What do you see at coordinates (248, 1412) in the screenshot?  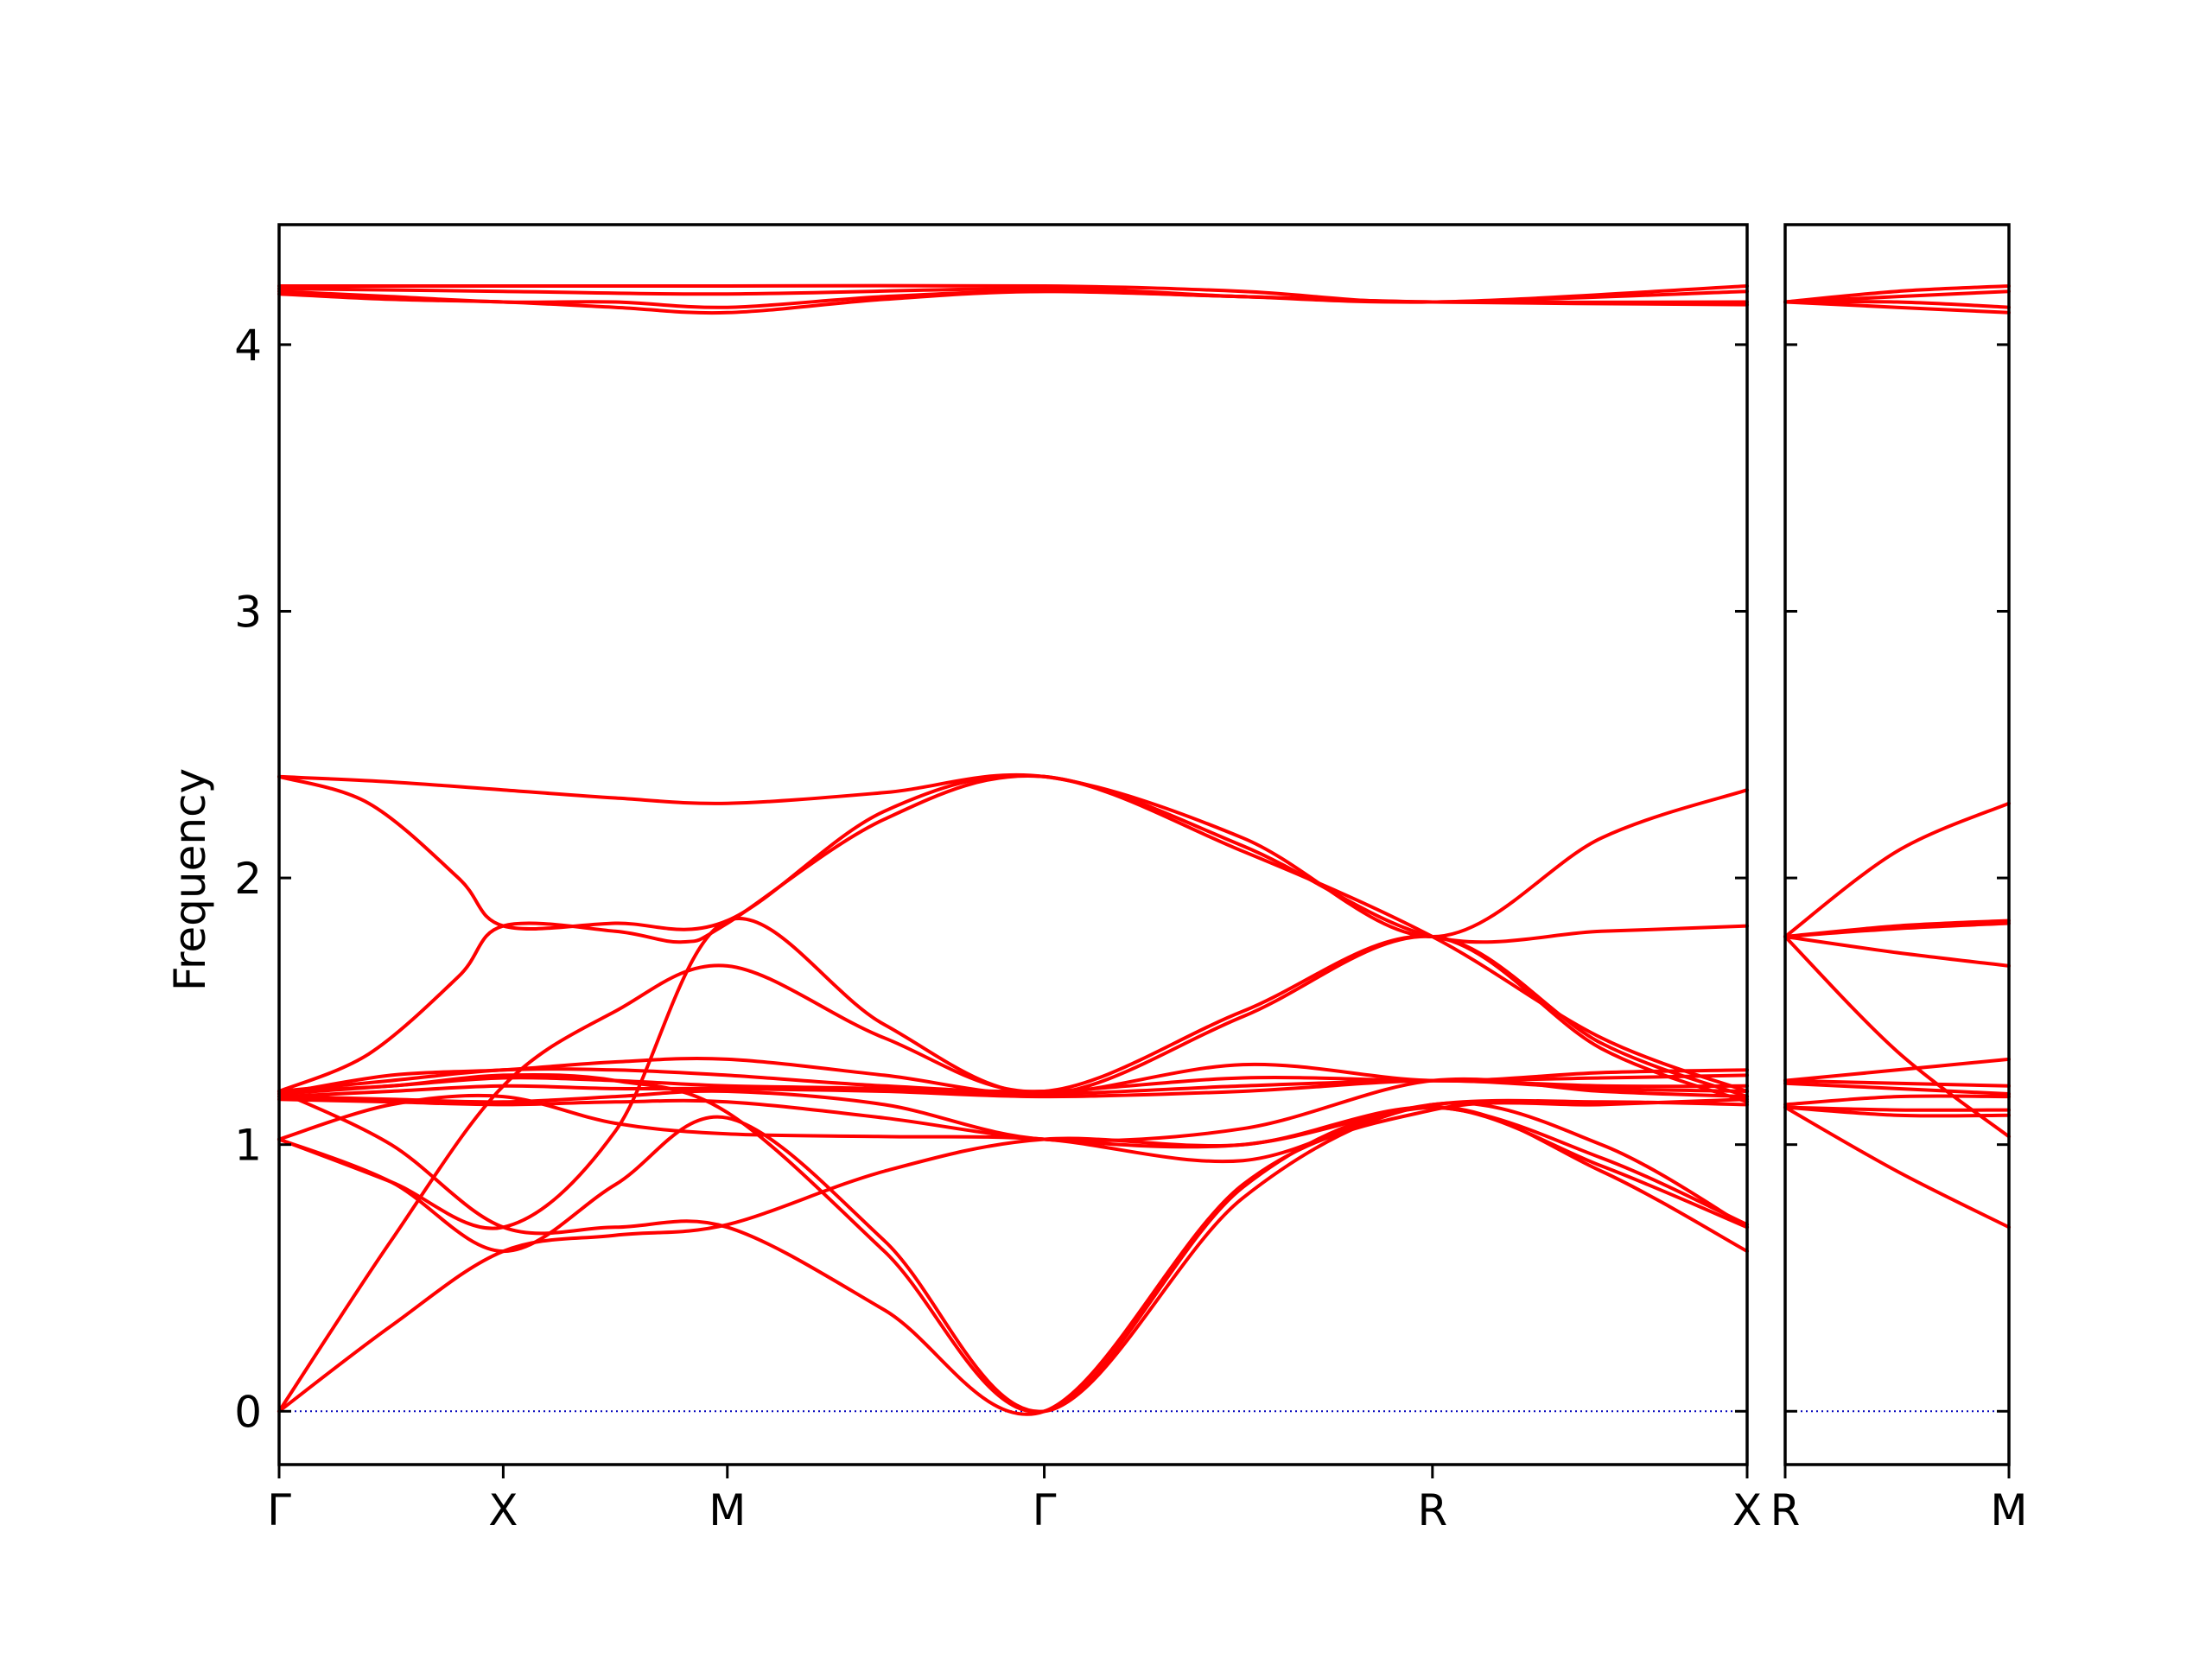 I see `y-tick-label: 0` at bounding box center [248, 1412].